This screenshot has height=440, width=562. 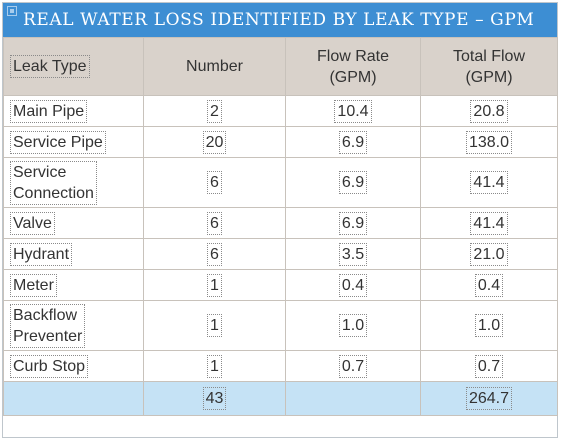 I want to click on leak-type-cell: Service Pipe, so click(x=73, y=142).